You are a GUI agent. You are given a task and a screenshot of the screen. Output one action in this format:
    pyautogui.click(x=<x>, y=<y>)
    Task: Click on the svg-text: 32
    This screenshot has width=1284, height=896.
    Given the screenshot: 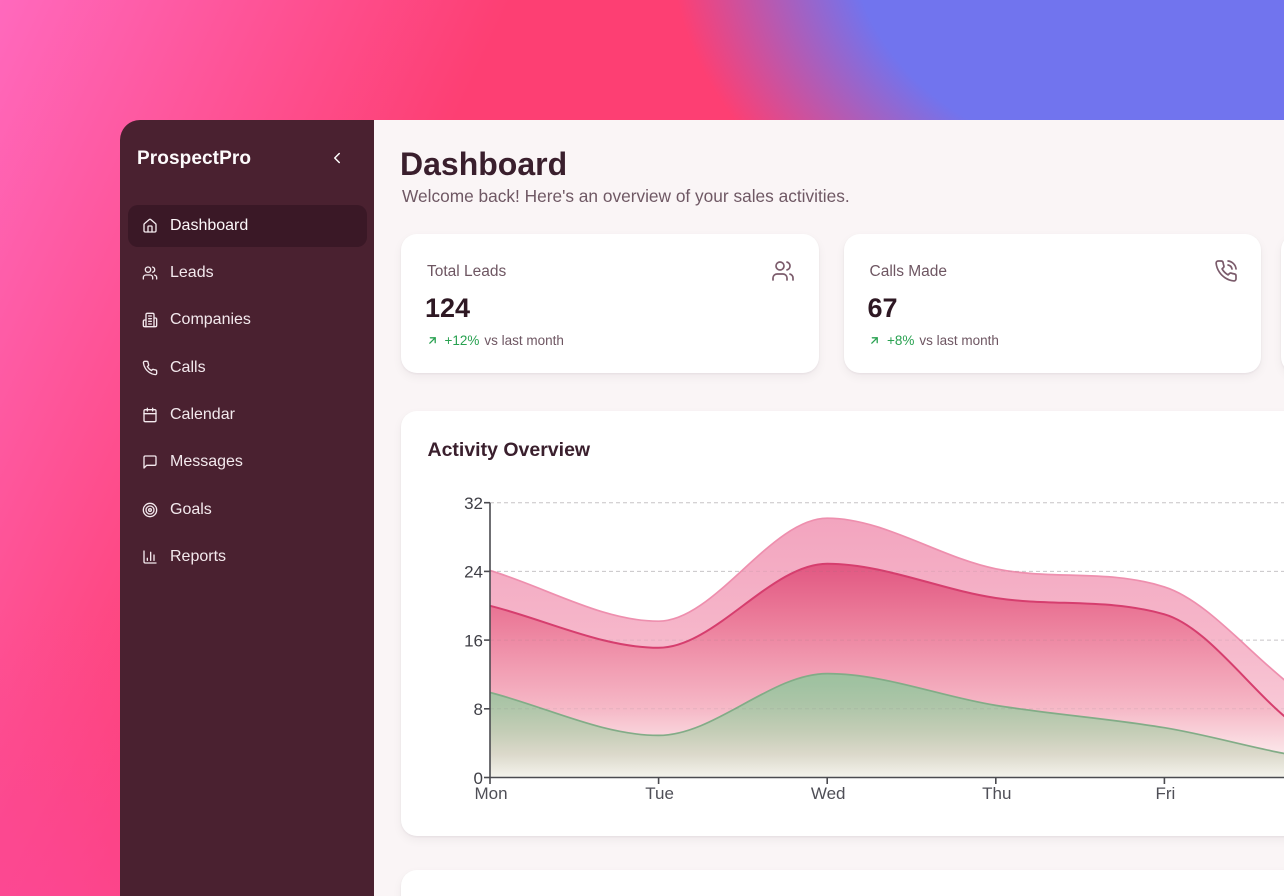 What is the action you would take?
    pyautogui.click(x=473, y=503)
    